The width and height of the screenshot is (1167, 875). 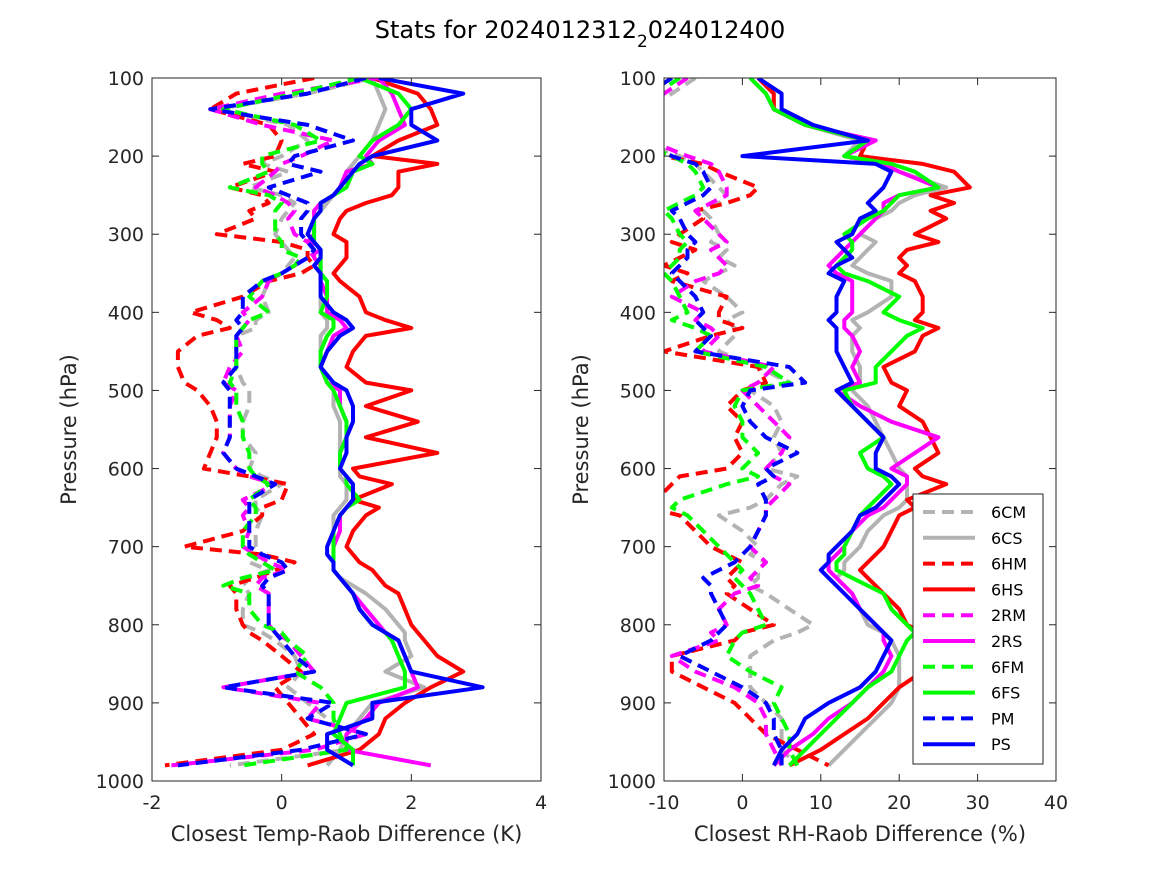 What do you see at coordinates (152, 803) in the screenshot?
I see `x-tick-label: -2` at bounding box center [152, 803].